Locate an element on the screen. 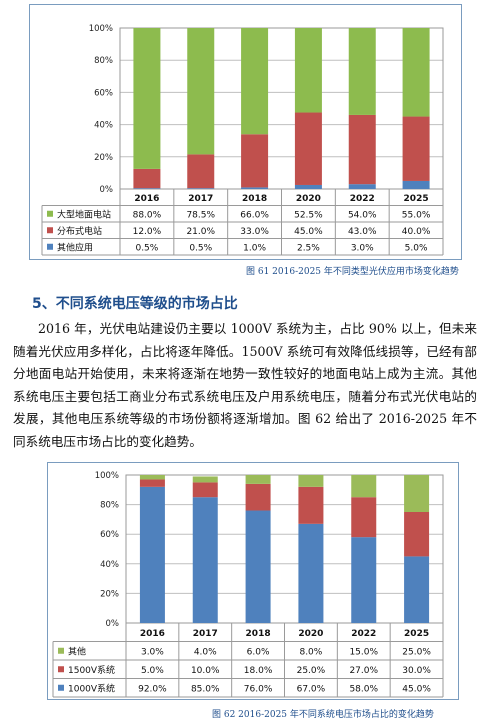 The image size is (490, 725). chart1-category-label: 2018 is located at coordinates (254, 199).